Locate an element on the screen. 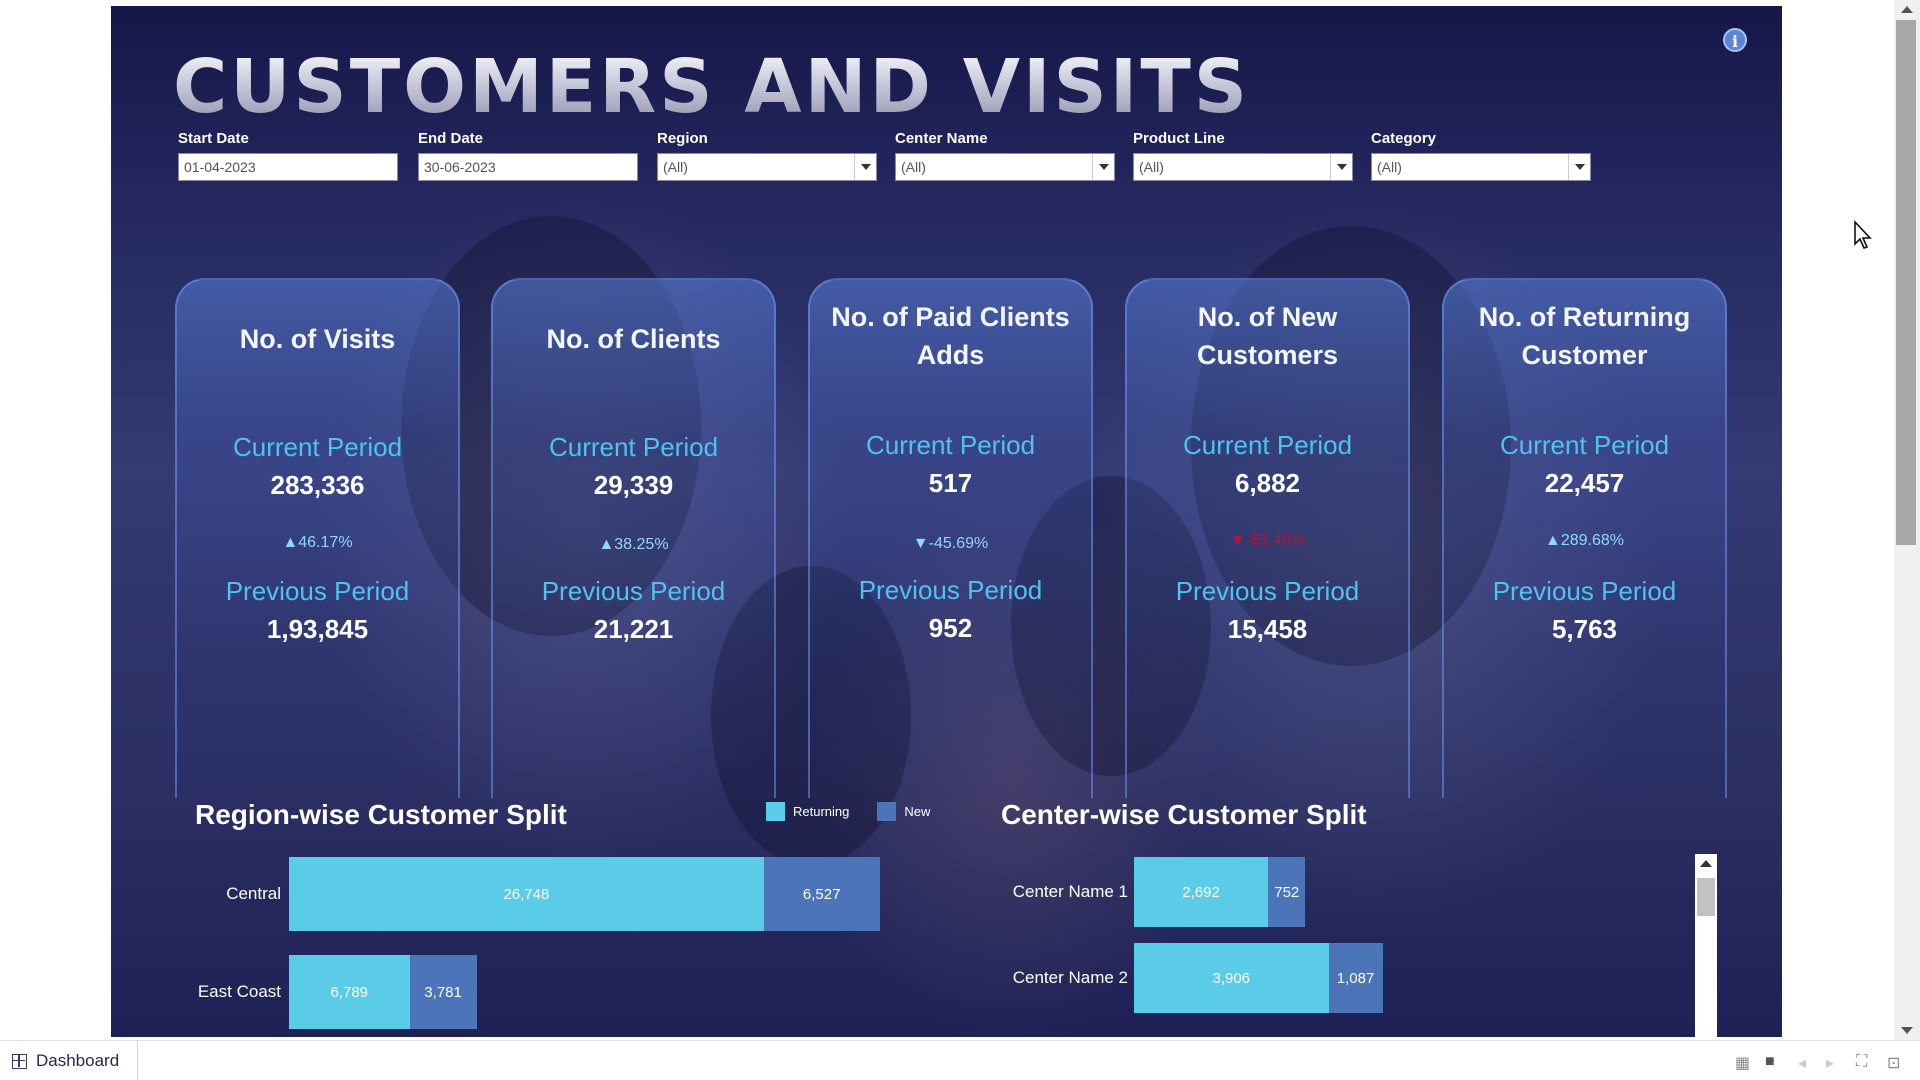  end-date-filter: End Date 30-06-2023 is located at coordinates (528, 155).